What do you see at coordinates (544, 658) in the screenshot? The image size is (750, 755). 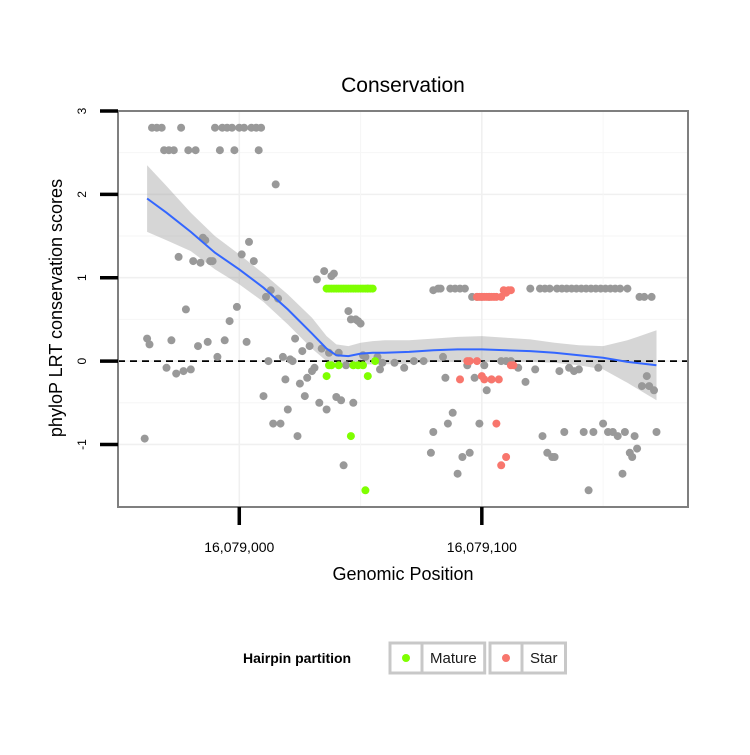 I see `legend-label-star: Star` at bounding box center [544, 658].